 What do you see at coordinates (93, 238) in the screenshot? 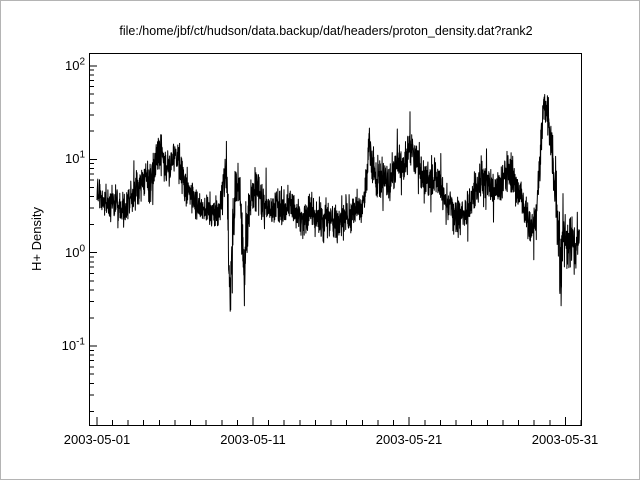
I see `y-axis-ticks` at bounding box center [93, 238].